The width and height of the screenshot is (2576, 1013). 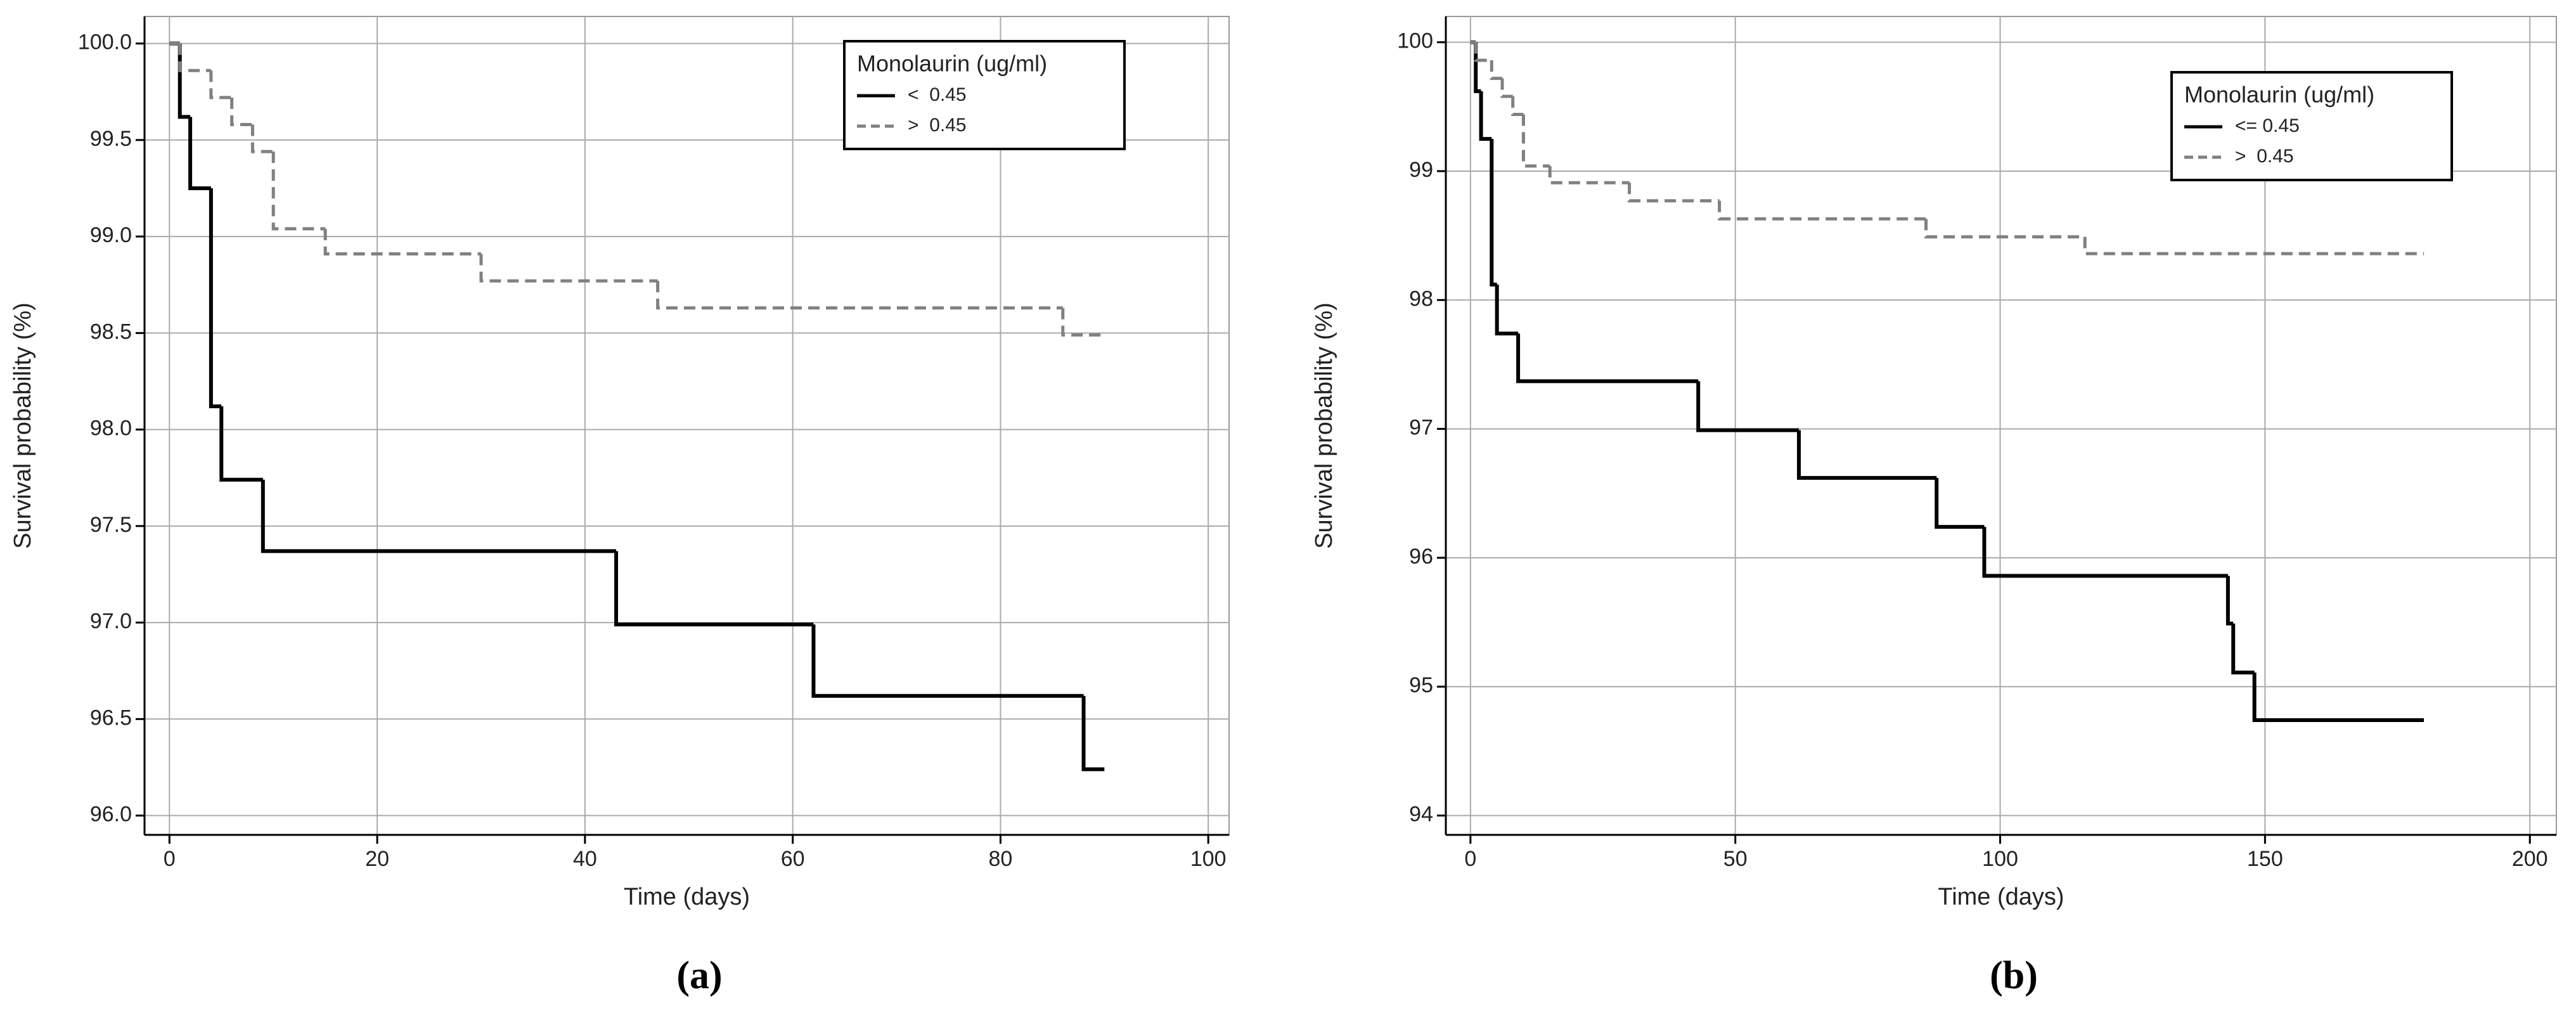 What do you see at coordinates (937, 94) in the screenshot?
I see `legend-label: < 0.45` at bounding box center [937, 94].